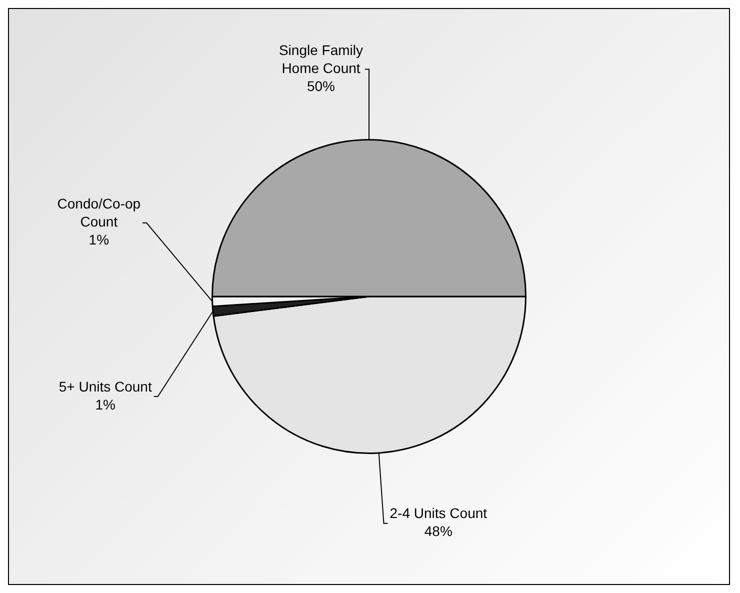 This screenshot has width=740, height=593. Describe the element at coordinates (105, 386) in the screenshot. I see `slice-label: 5+ Units Count` at that location.